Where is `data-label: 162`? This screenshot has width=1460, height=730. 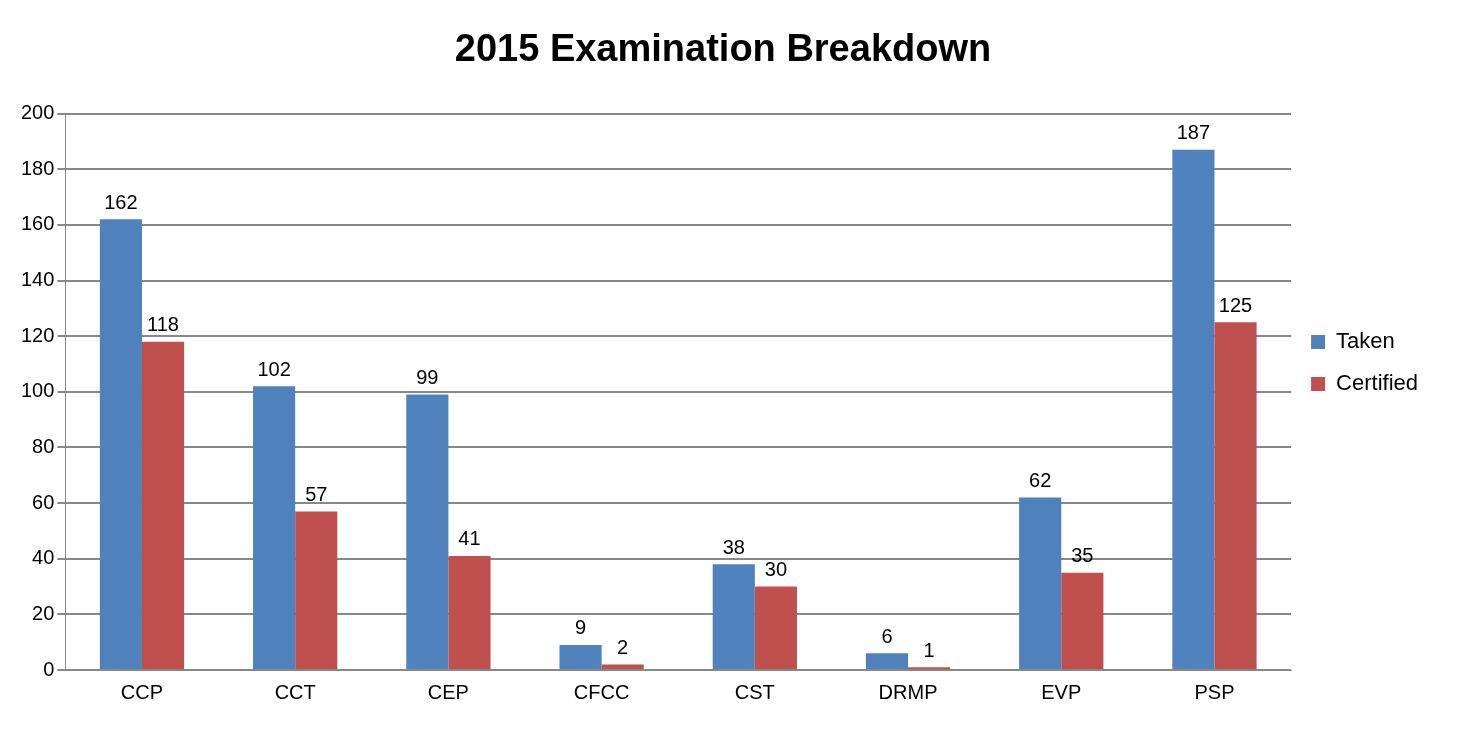
data-label: 162 is located at coordinates (121, 201).